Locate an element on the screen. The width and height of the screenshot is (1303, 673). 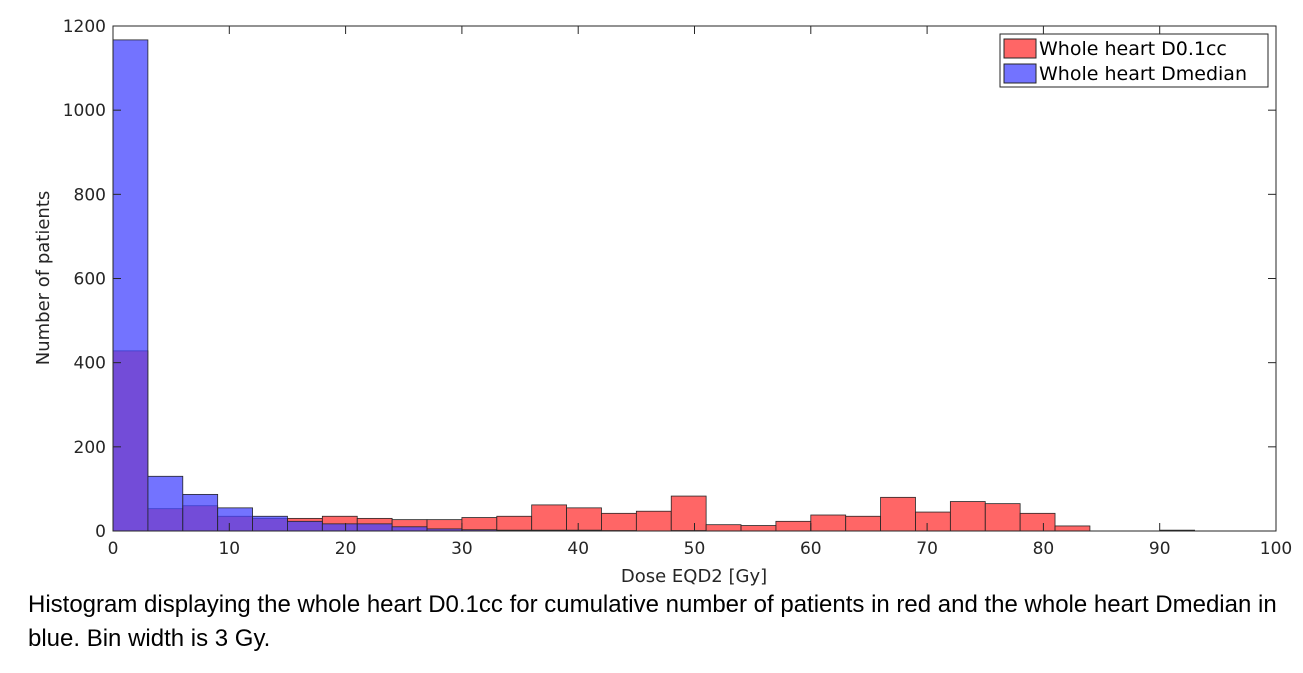
y-tick-labels: 0 200 400 600 800 1000 1200 is located at coordinates (84, 279).